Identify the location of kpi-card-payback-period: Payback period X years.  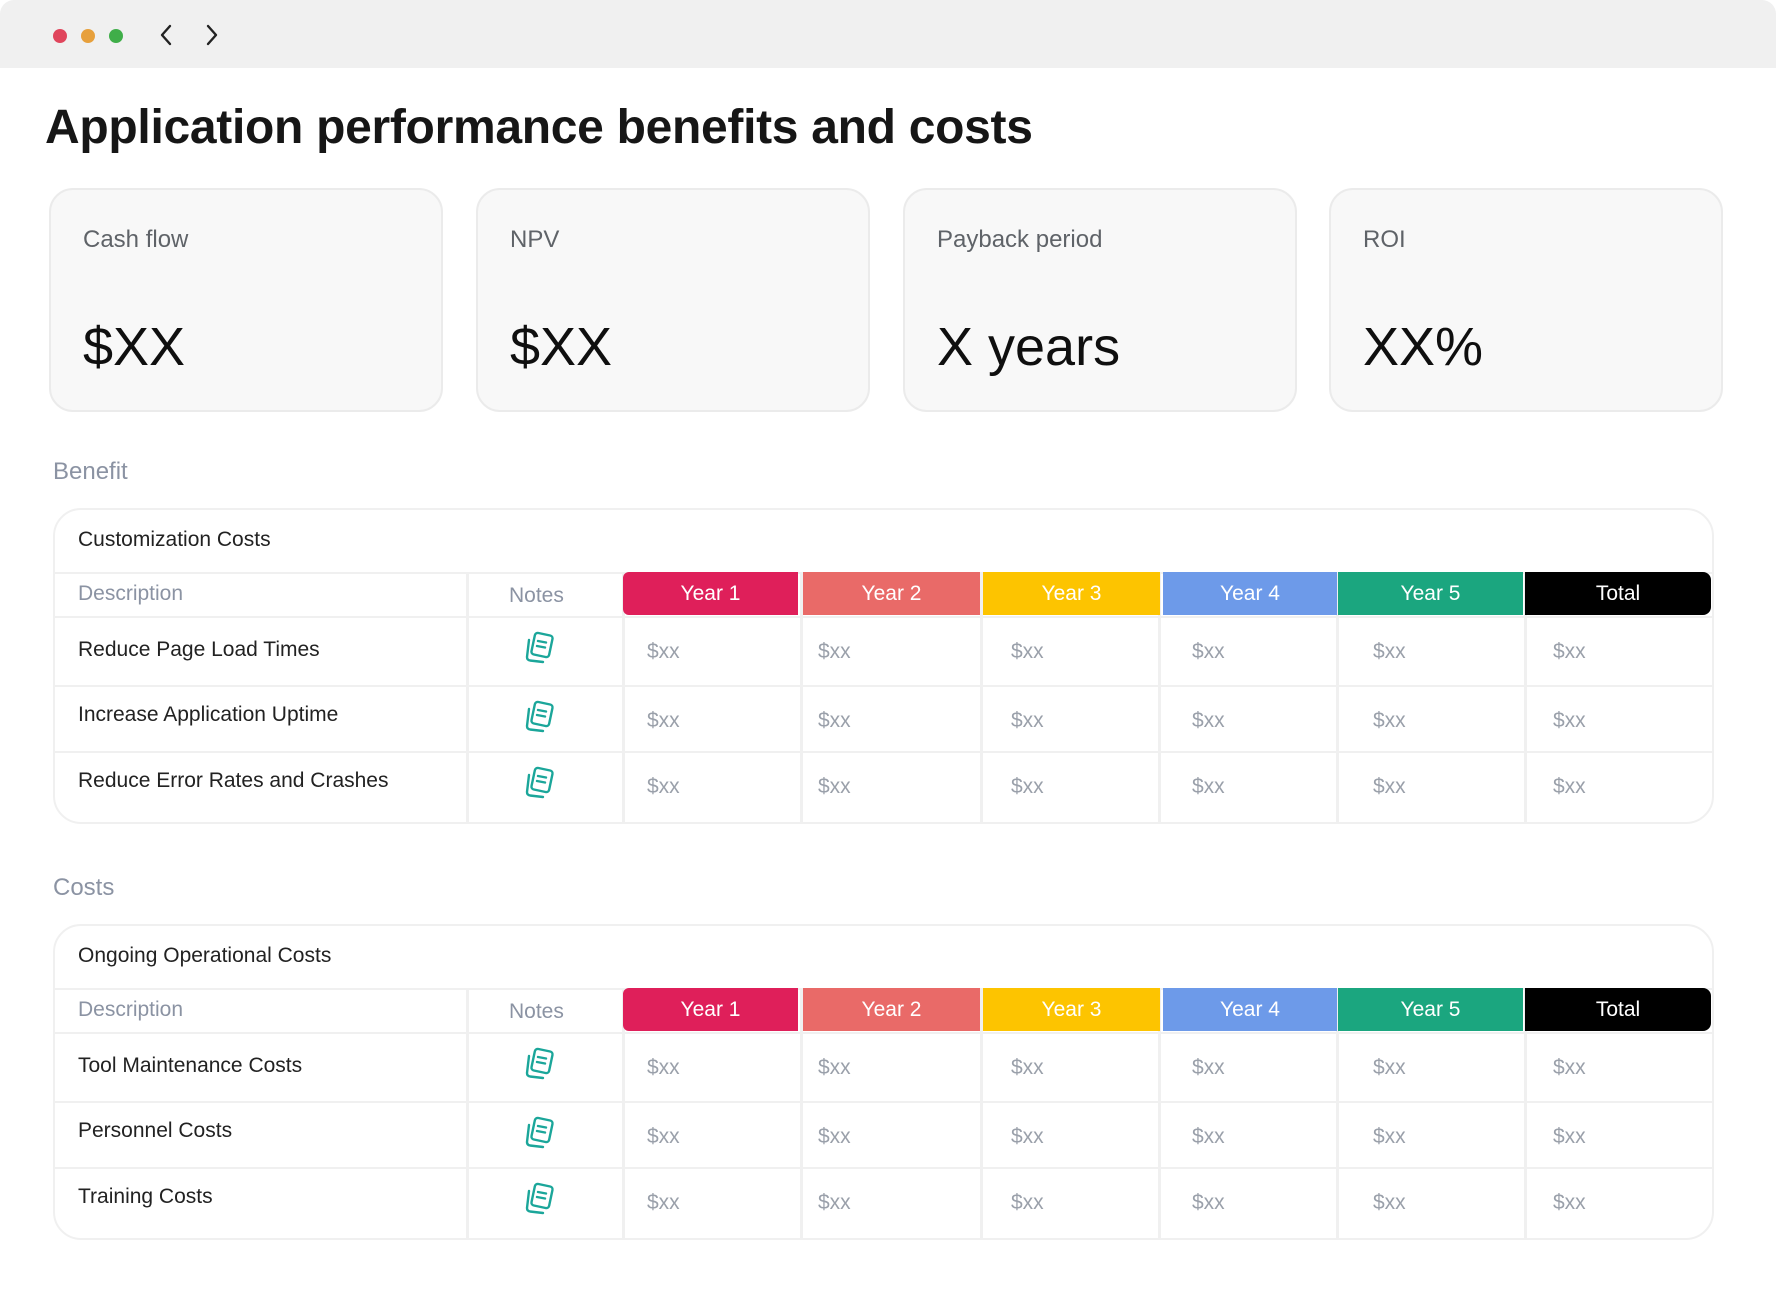
(1100, 300).